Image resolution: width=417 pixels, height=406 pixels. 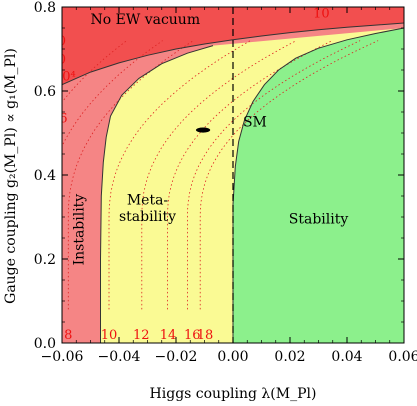 I want to click on x-tick-label: 0.04, so click(x=346, y=357).